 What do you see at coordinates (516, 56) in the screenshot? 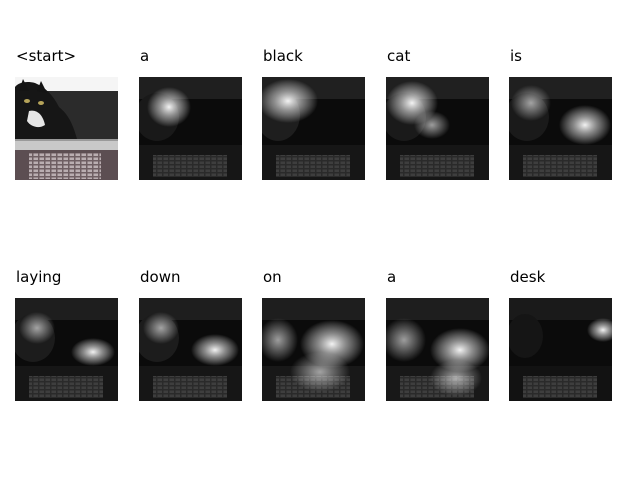
I see `caption-word: is` at bounding box center [516, 56].